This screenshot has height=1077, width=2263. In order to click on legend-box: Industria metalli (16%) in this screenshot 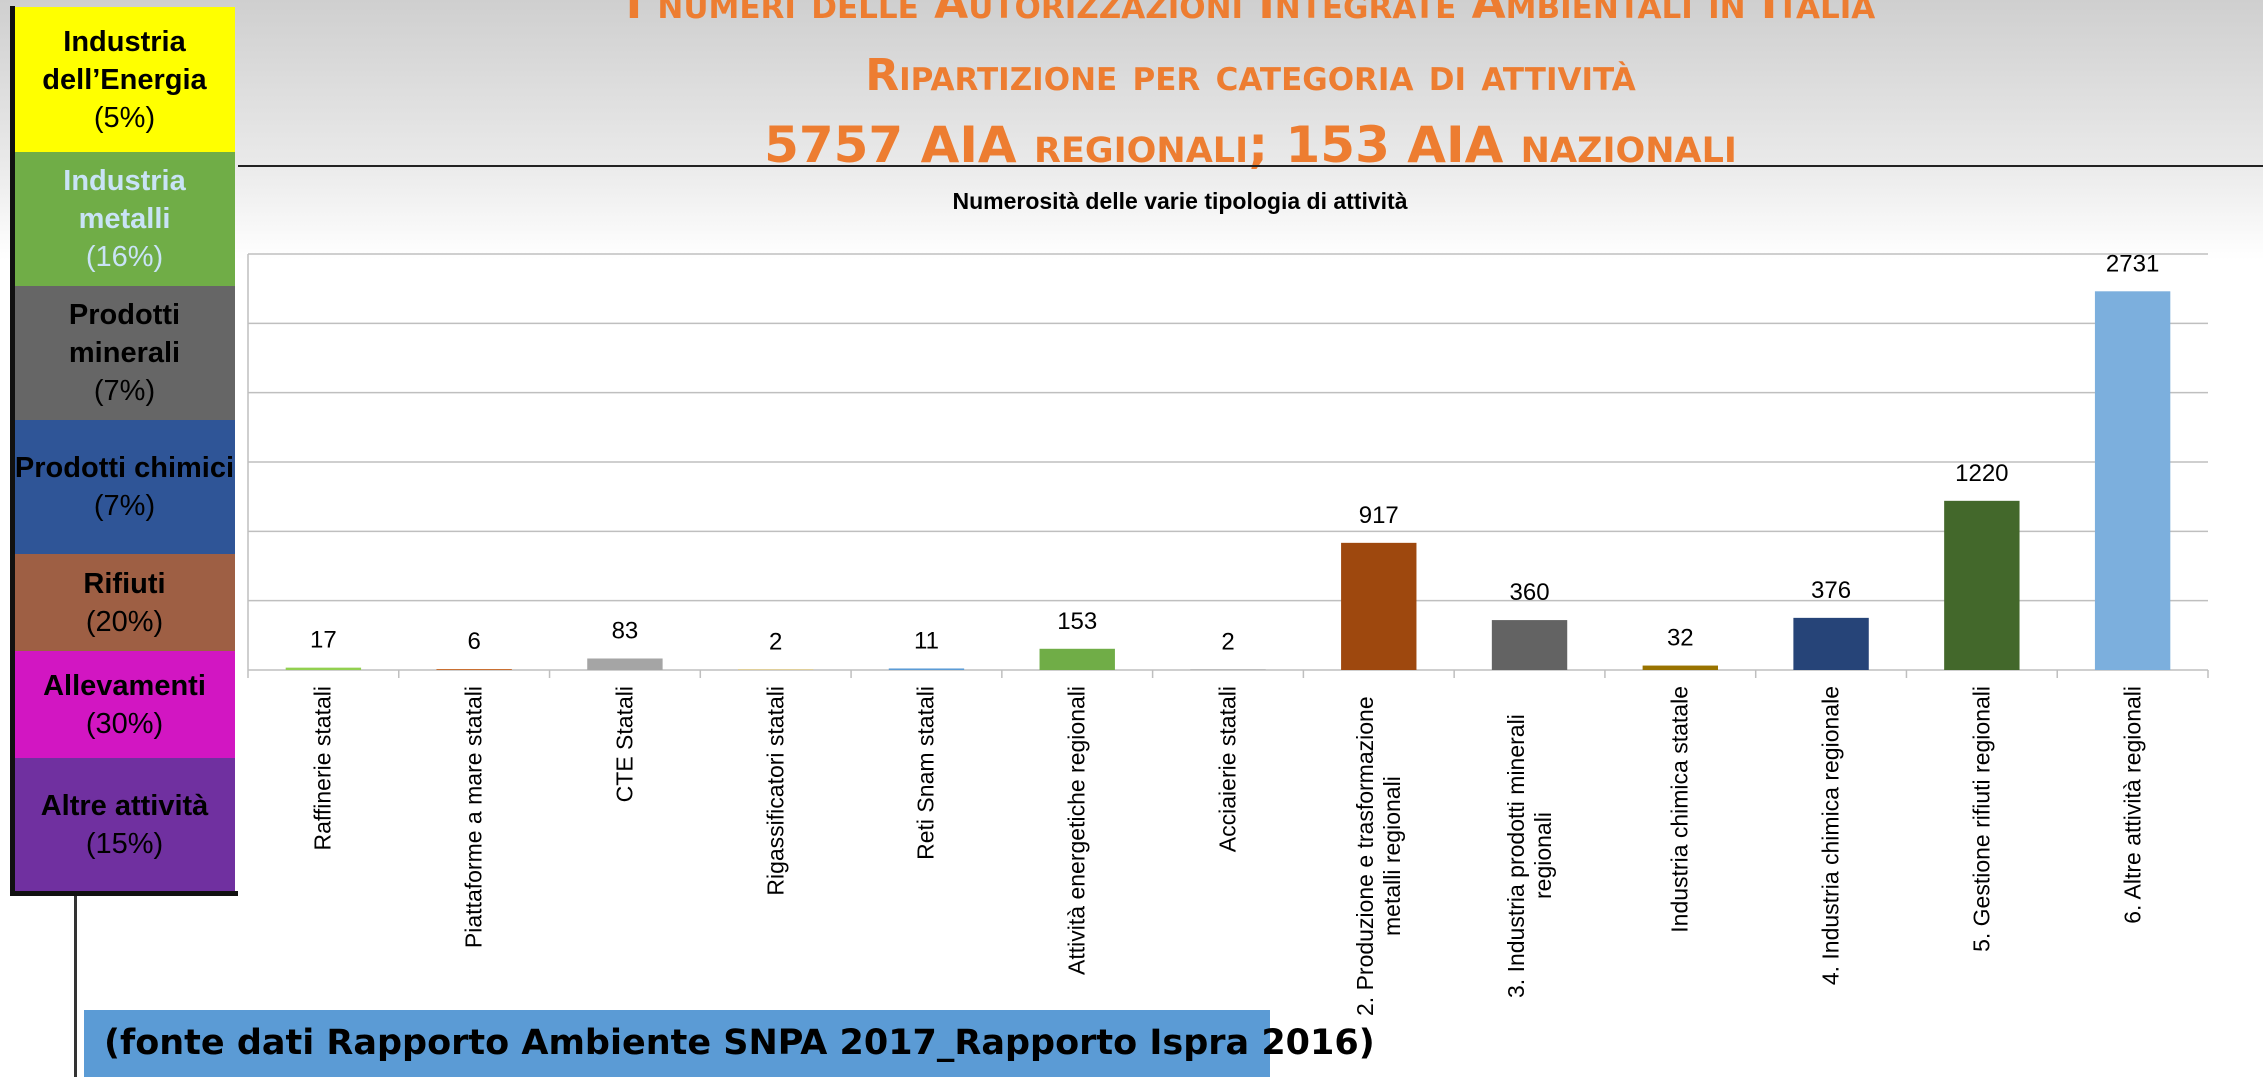, I will do `click(124, 219)`.